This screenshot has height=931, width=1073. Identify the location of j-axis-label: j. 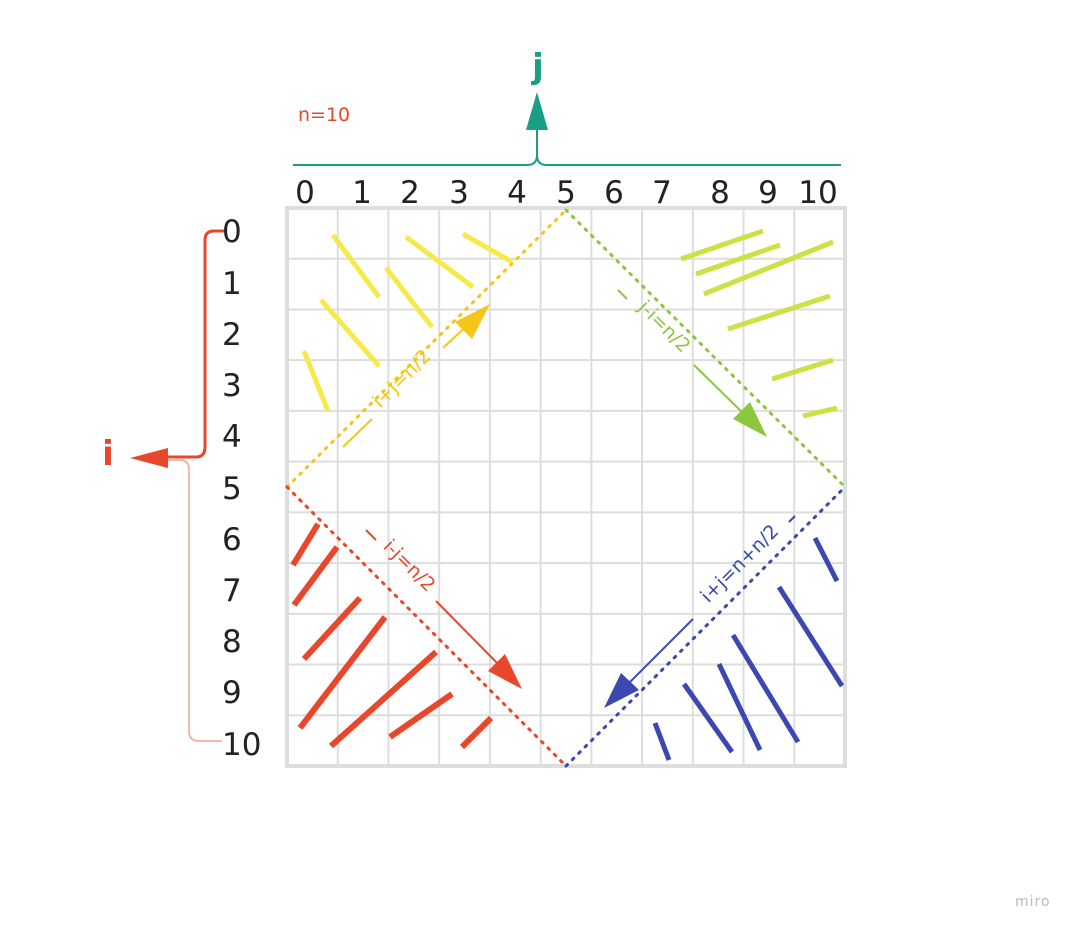
(537, 67).